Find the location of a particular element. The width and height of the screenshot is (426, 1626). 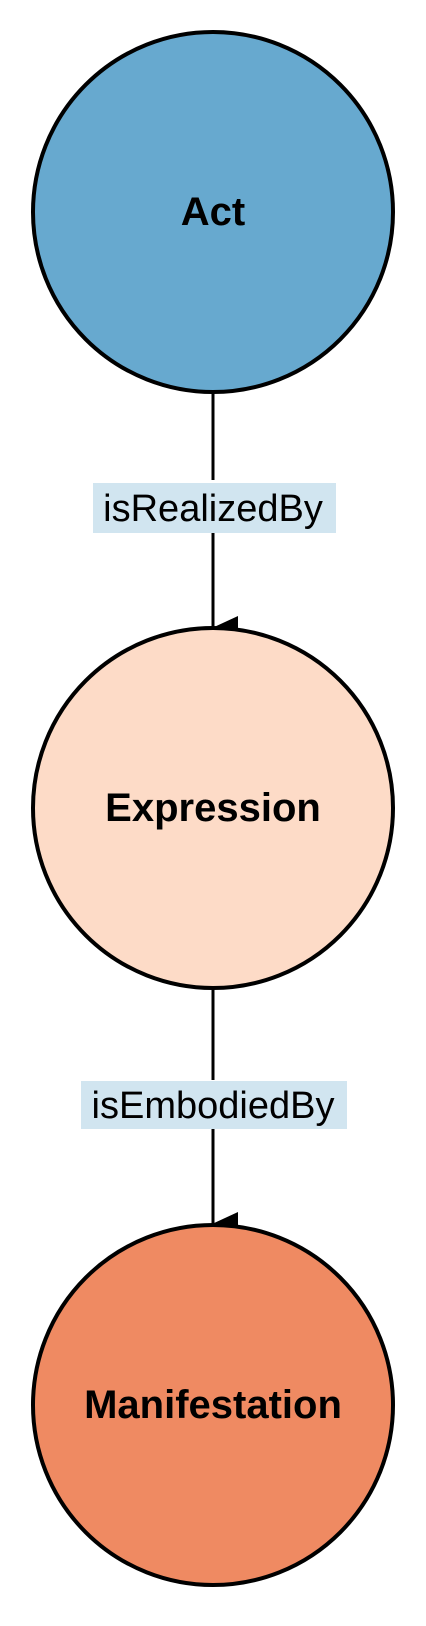

edge-expression-to-manifestation: isEmbodiedBy is located at coordinates (214, 1111).